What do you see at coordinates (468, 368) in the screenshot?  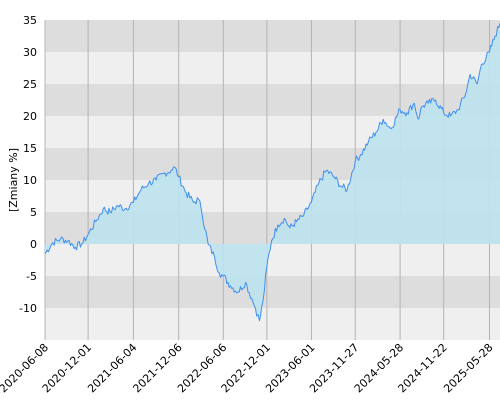 I see `x-tick-label: 2025-05-28` at bounding box center [468, 368].